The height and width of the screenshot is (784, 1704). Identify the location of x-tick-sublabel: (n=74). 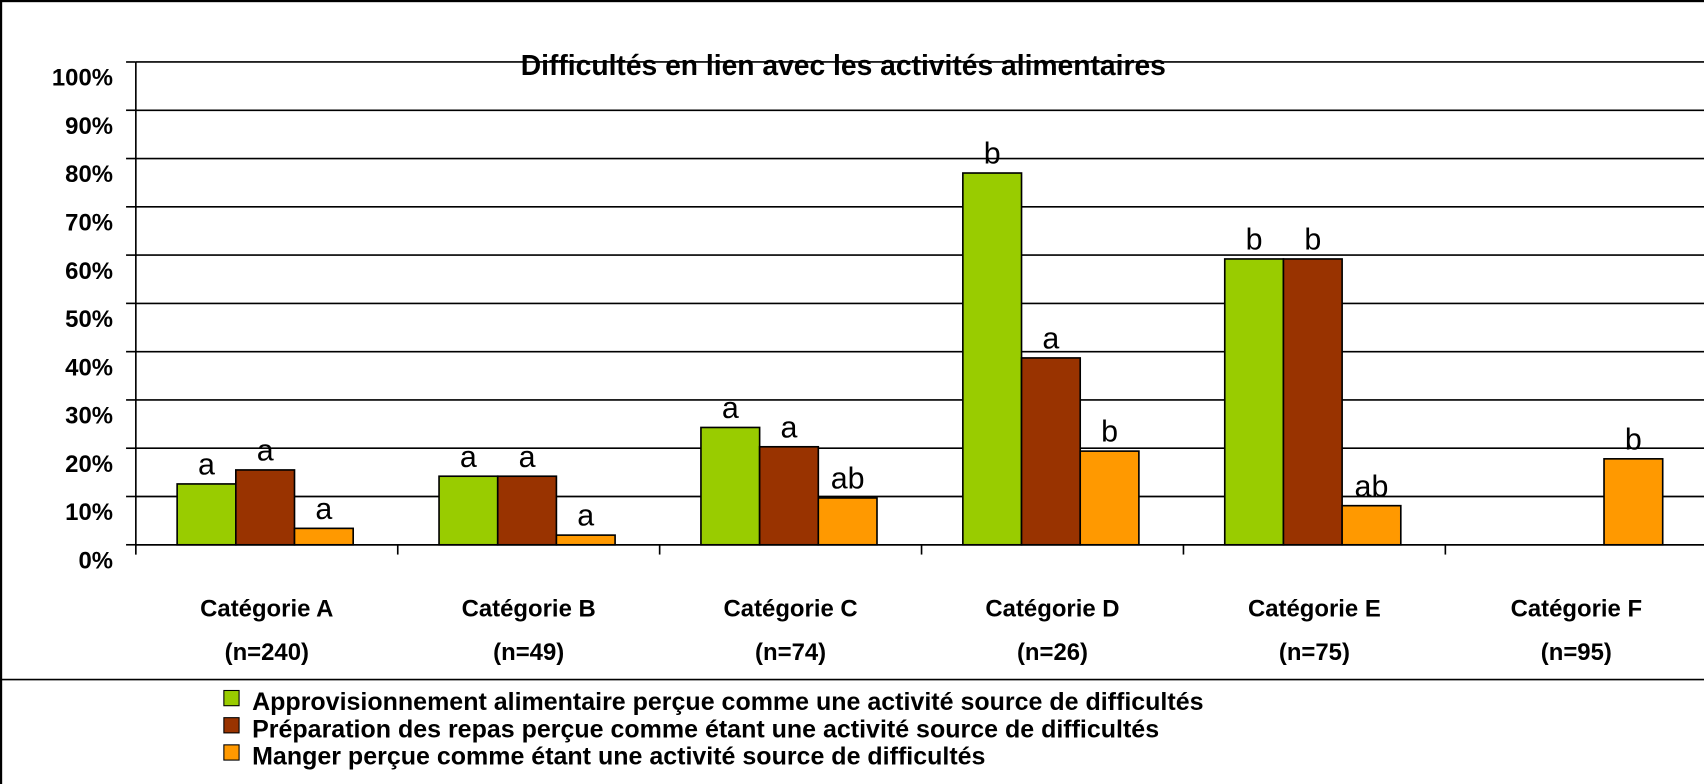
(790, 652).